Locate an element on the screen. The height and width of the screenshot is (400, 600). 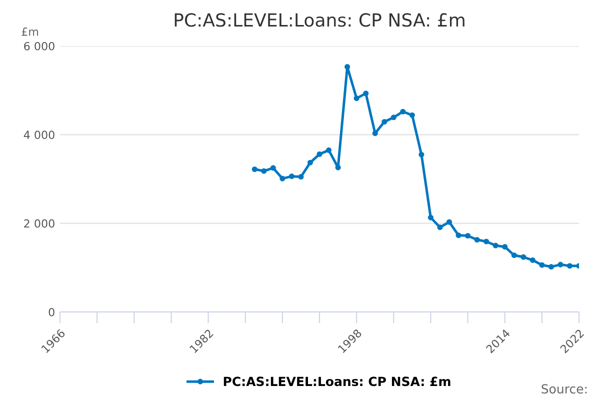
y-tick-label: 4 000 is located at coordinates (39, 135).